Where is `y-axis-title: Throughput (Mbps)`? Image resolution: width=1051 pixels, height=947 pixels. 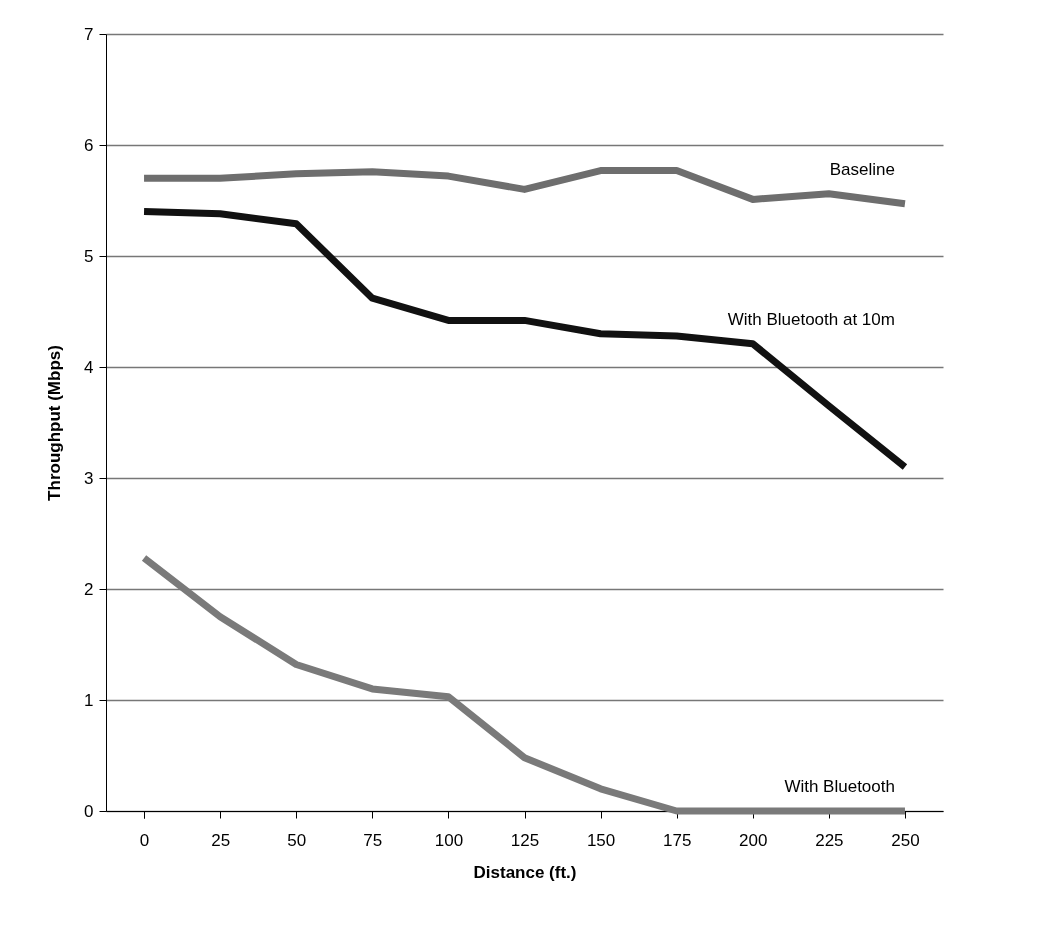
y-axis-title: Throughput (Mbps) is located at coordinates (55, 423).